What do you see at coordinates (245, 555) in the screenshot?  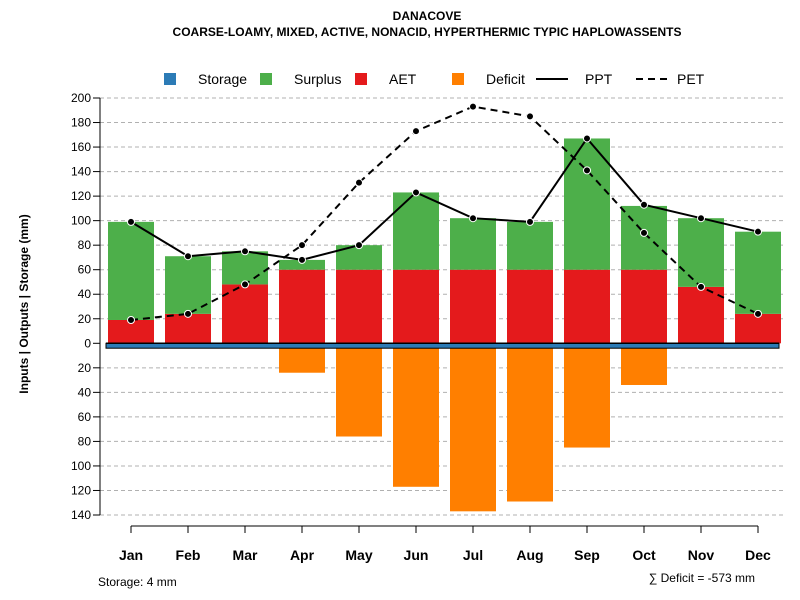 I see `x-tick-label: Mar` at bounding box center [245, 555].